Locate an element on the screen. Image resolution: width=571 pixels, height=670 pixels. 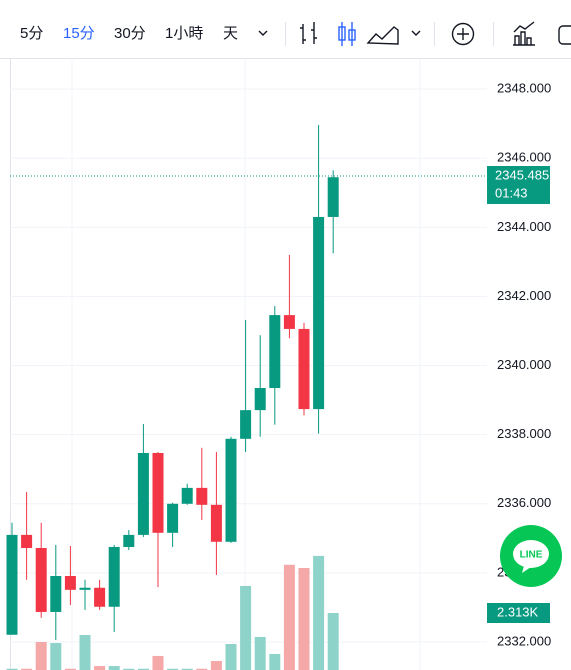
toolbar: 5分 15分 30分 1小時 天 is located at coordinates (295, 33).